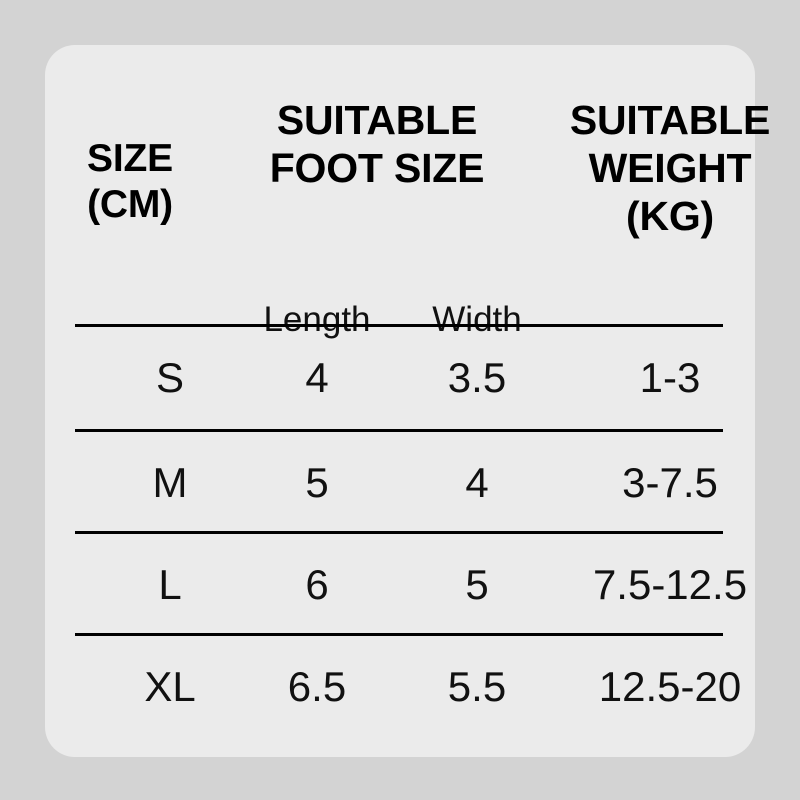 This screenshot has width=800, height=800. What do you see at coordinates (670, 120) in the screenshot?
I see `column-header-weight-line1: SUITABLE` at bounding box center [670, 120].